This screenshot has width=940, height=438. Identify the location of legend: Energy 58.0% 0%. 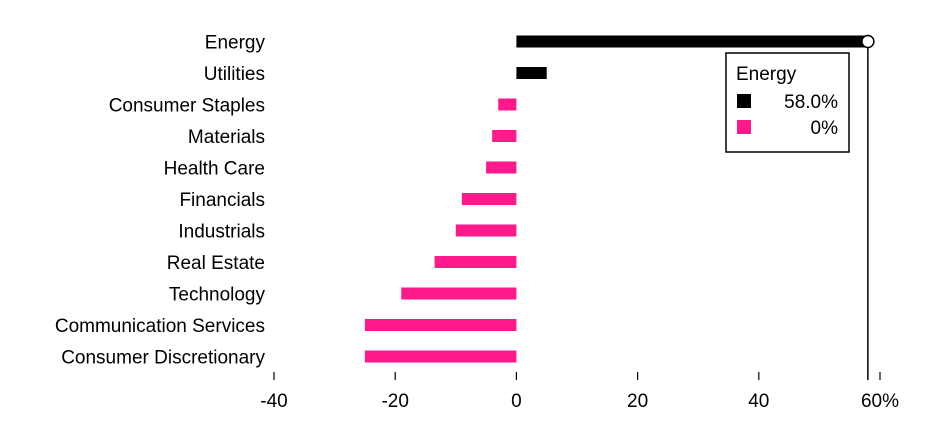
(787, 102).